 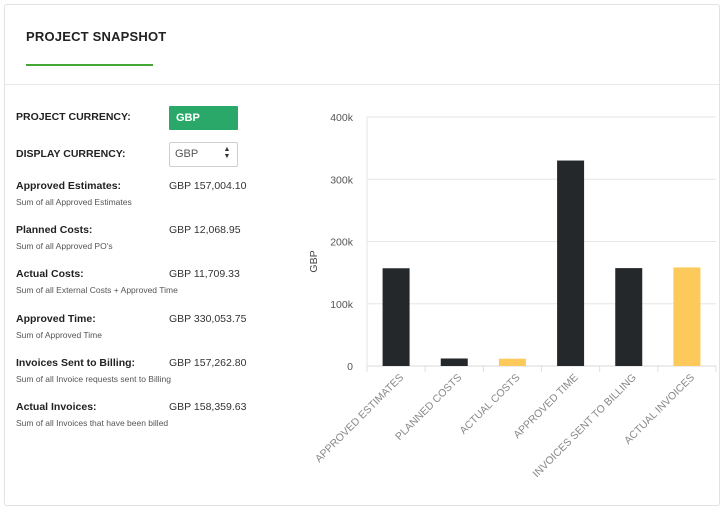 I want to click on metric-label: Approved Estimates:, so click(x=69, y=186).